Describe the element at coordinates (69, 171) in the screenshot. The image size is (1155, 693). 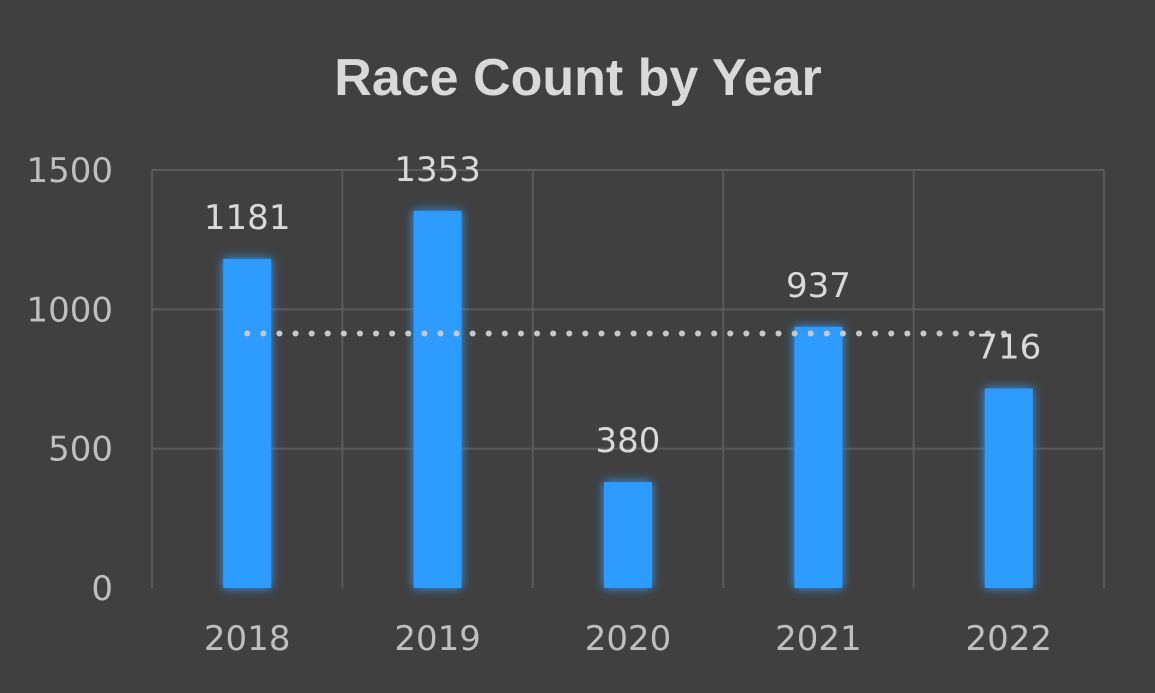
I see `y-tick-label: 1500` at that location.